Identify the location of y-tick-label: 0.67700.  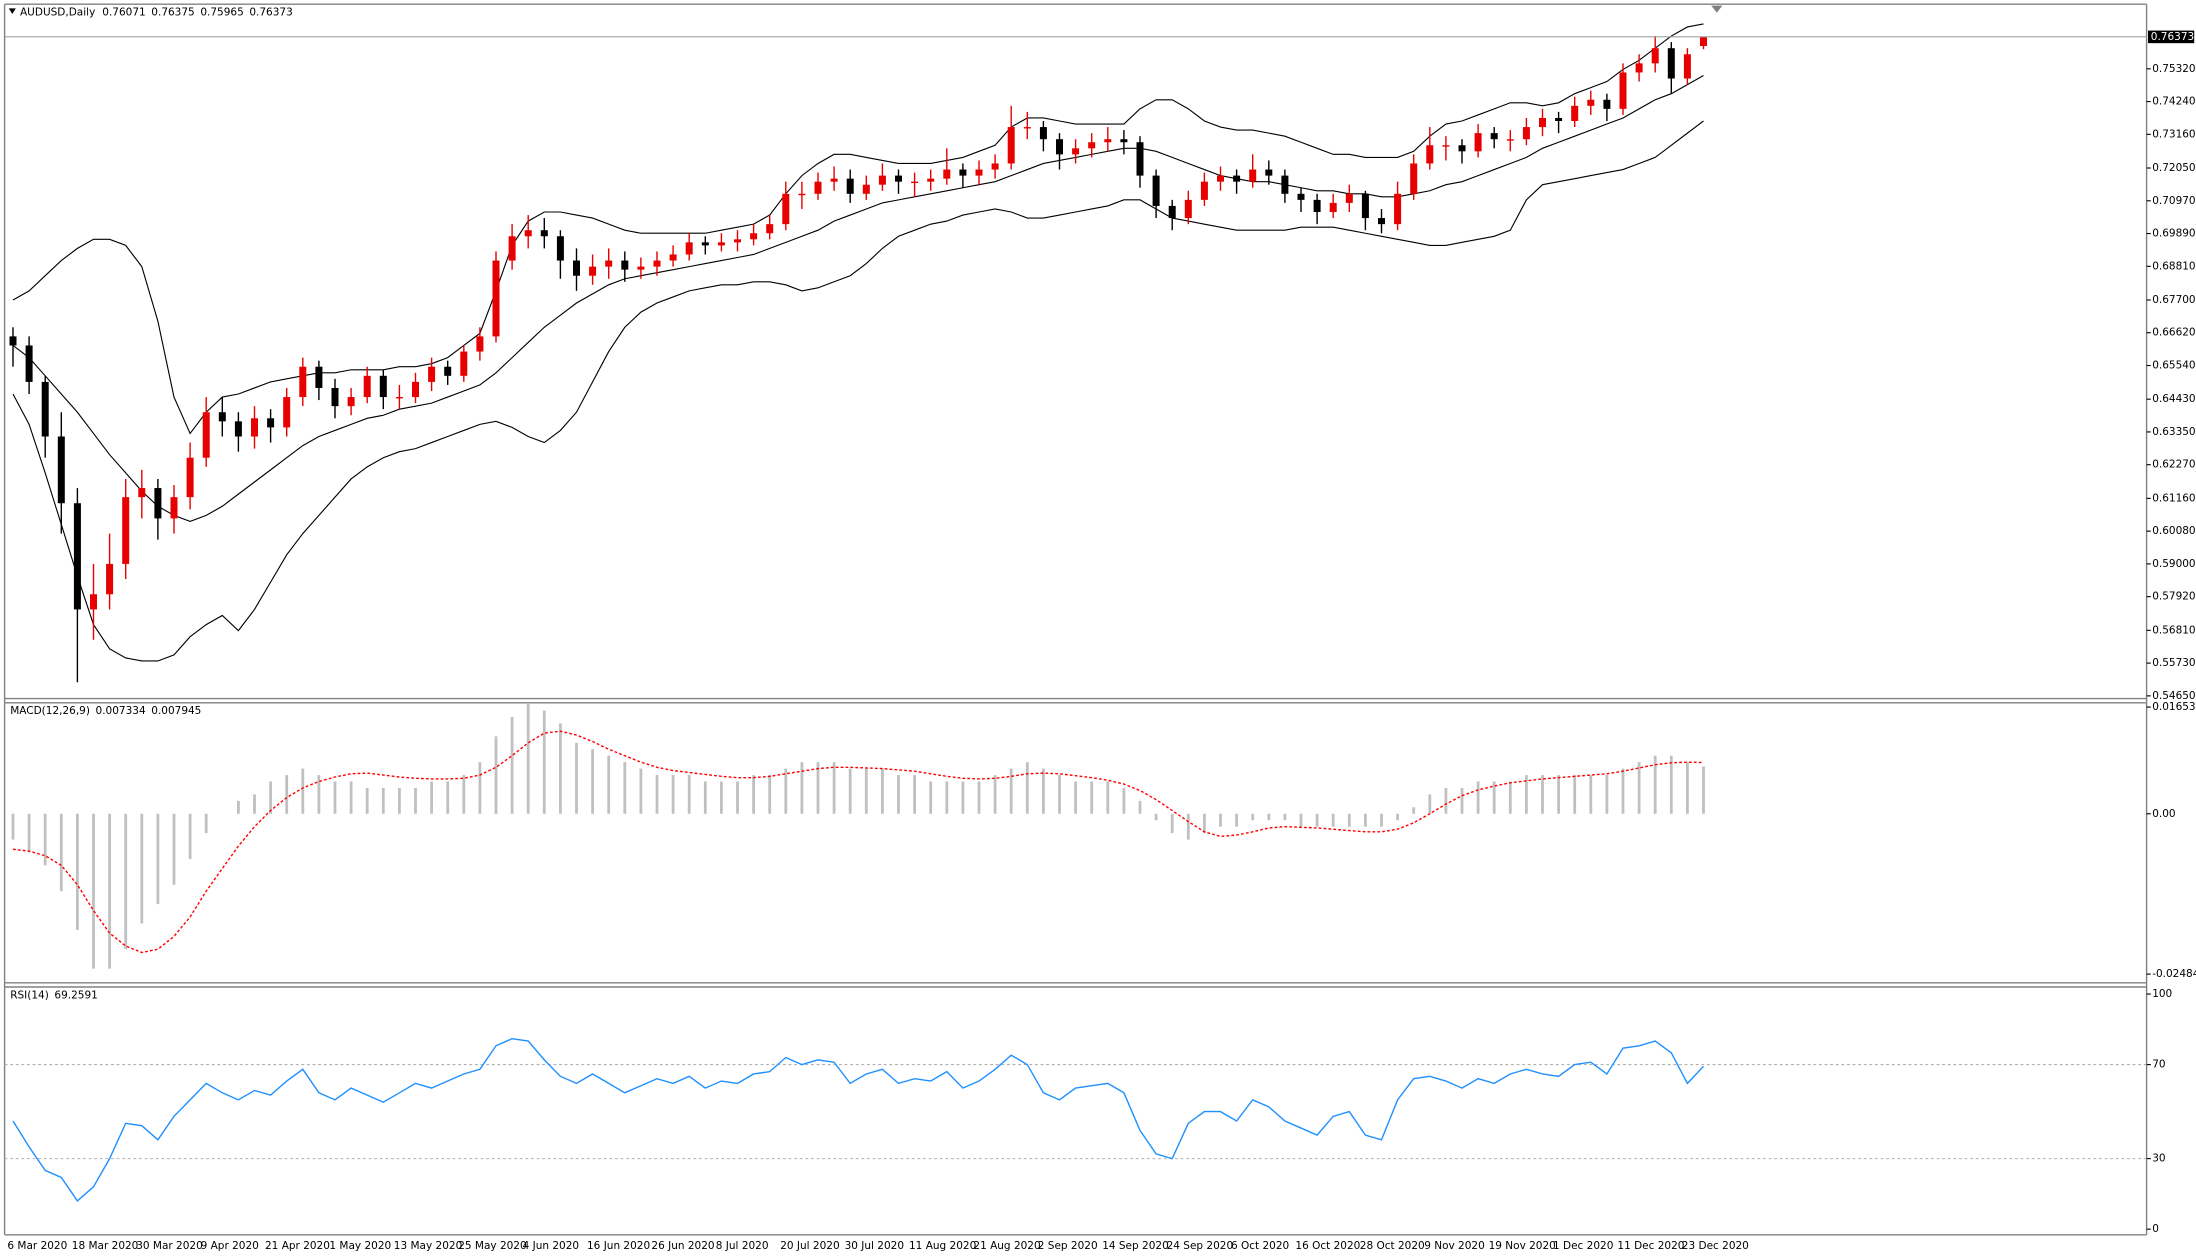
(2173, 300).